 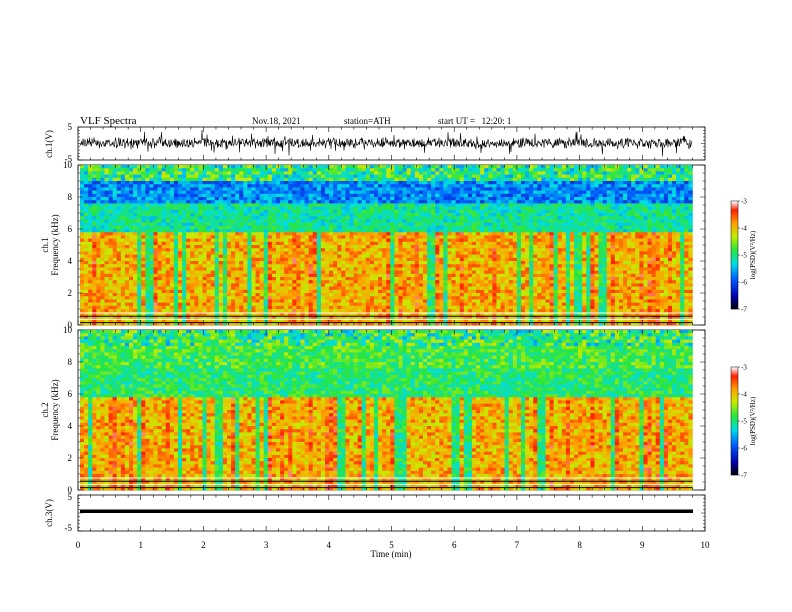 What do you see at coordinates (45, 244) in the screenshot?
I see `ch1-spectrogram-ylabel-channel: ch.1` at bounding box center [45, 244].